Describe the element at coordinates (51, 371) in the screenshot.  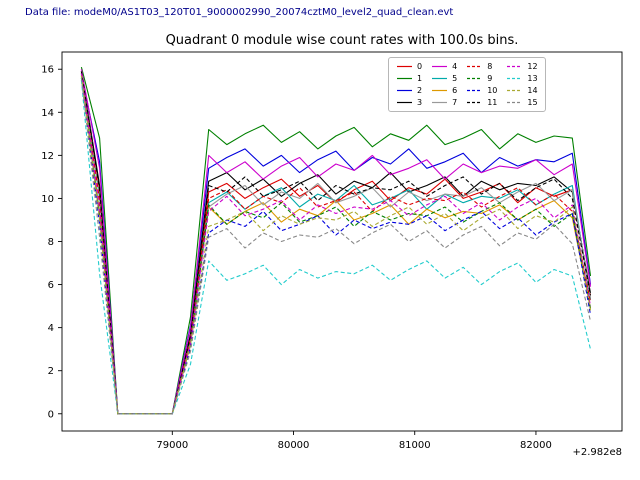
I see `y-tick-label: 2` at that location.